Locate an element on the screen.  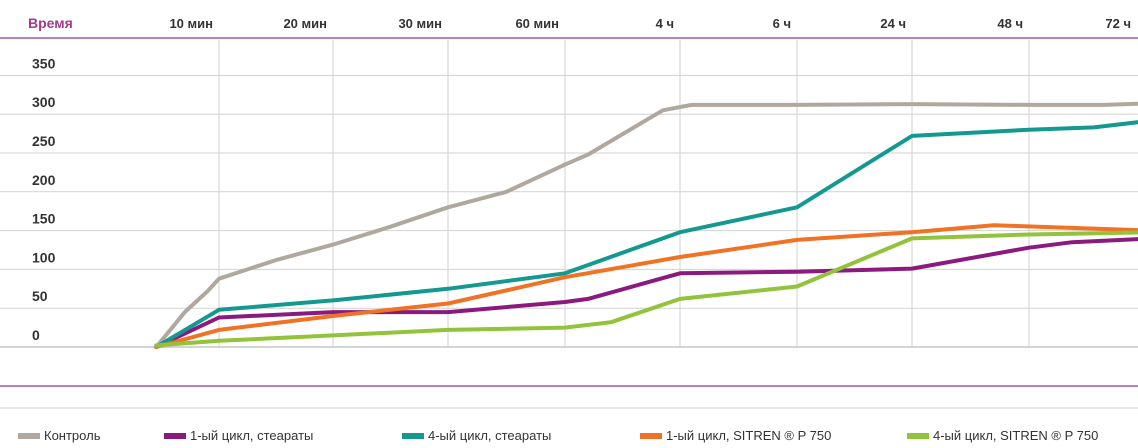
legend-label: 4-ый цикл, стеараты is located at coordinates (490, 435).